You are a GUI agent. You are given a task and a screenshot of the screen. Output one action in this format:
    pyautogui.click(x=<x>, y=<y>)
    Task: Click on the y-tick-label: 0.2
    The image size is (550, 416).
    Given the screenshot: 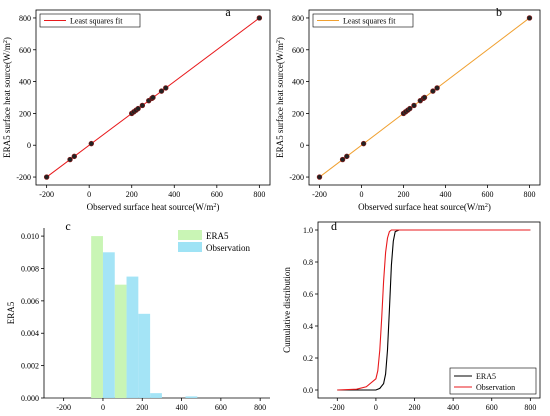 What is the action you would take?
    pyautogui.click(x=308, y=358)
    